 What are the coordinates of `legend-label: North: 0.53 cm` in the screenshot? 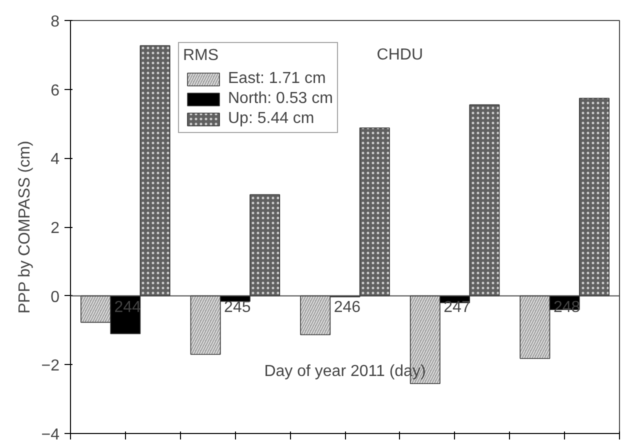 It's located at (280, 99).